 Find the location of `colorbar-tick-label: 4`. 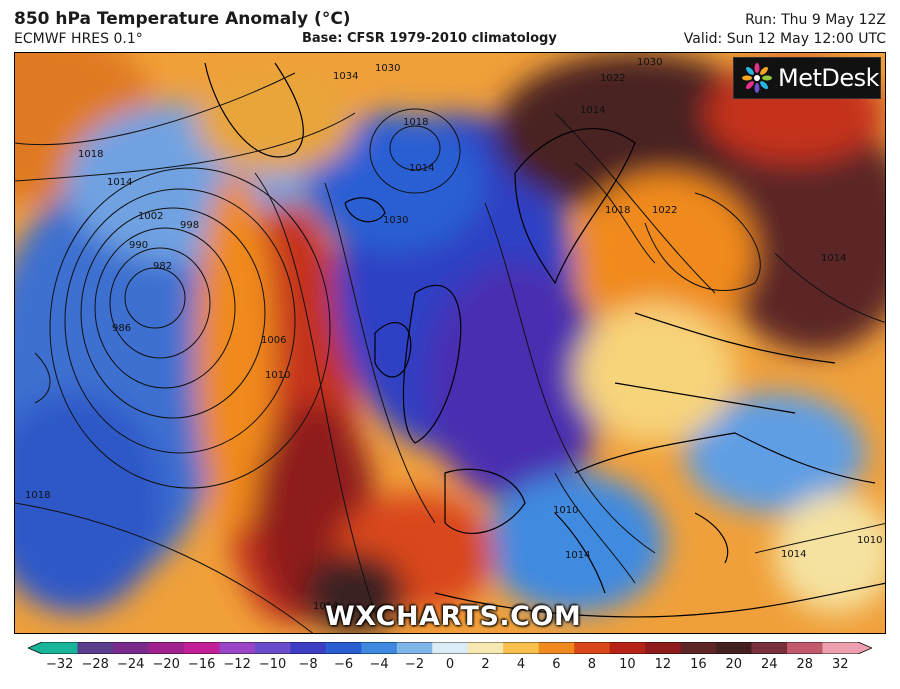

colorbar-tick-label: 4 is located at coordinates (521, 664).